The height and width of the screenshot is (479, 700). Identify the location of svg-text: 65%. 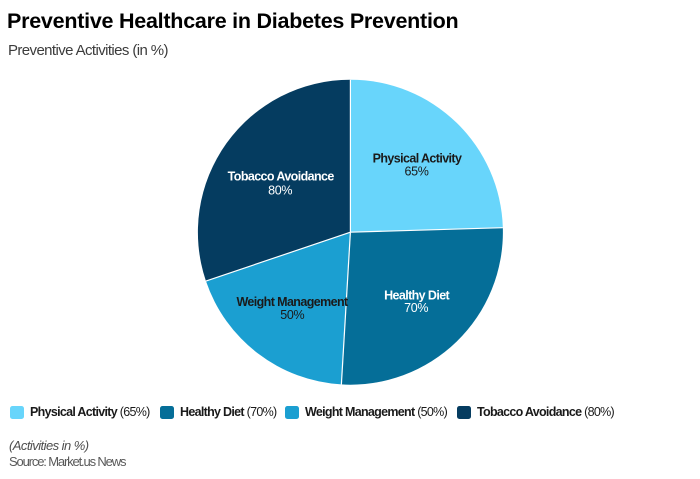
(416, 171).